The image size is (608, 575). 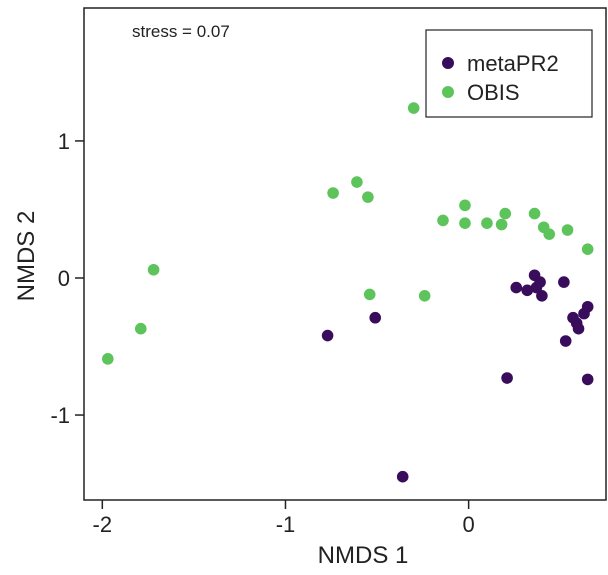 I want to click on x-axis-title: NMDS 1, so click(x=363, y=555).